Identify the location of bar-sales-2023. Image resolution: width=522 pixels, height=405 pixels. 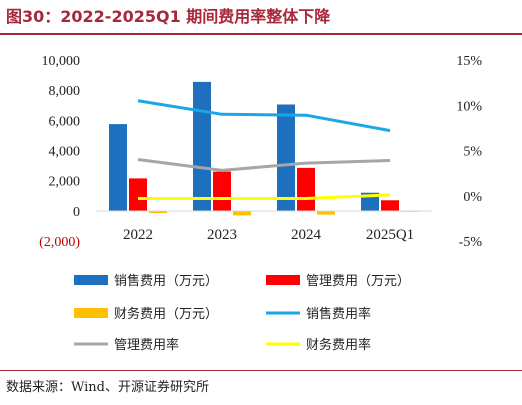
(202, 146).